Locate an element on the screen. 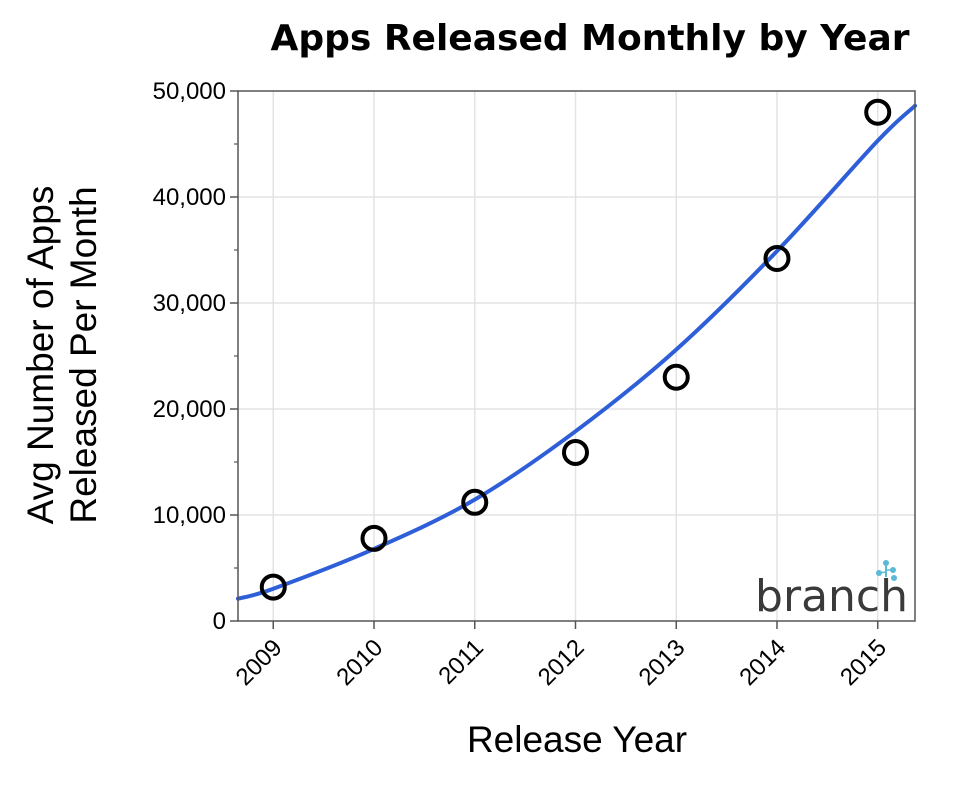 This screenshot has height=785, width=975. y-tick-label: 50,000 is located at coordinates (189, 91).